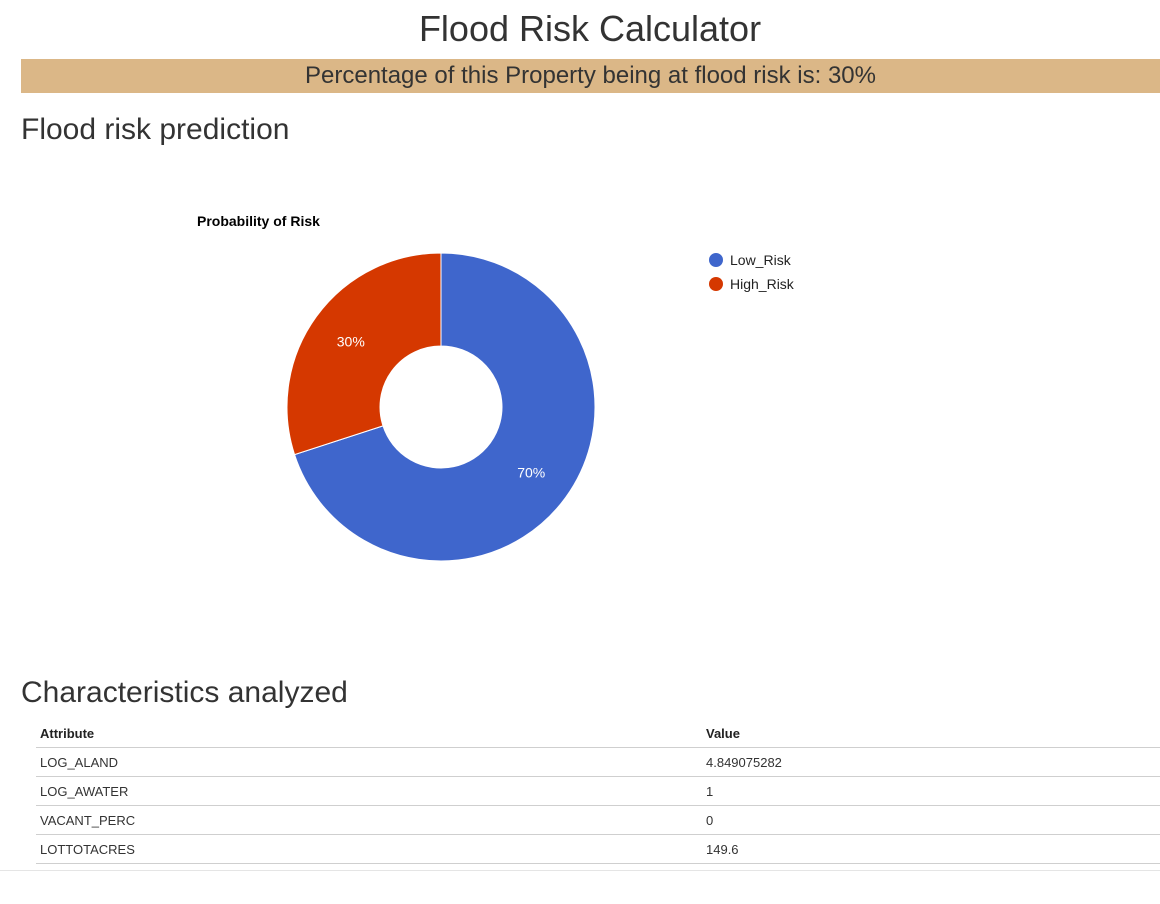 This screenshot has height=904, width=1160. What do you see at coordinates (716, 284) in the screenshot?
I see `legend-marker-high-risk` at bounding box center [716, 284].